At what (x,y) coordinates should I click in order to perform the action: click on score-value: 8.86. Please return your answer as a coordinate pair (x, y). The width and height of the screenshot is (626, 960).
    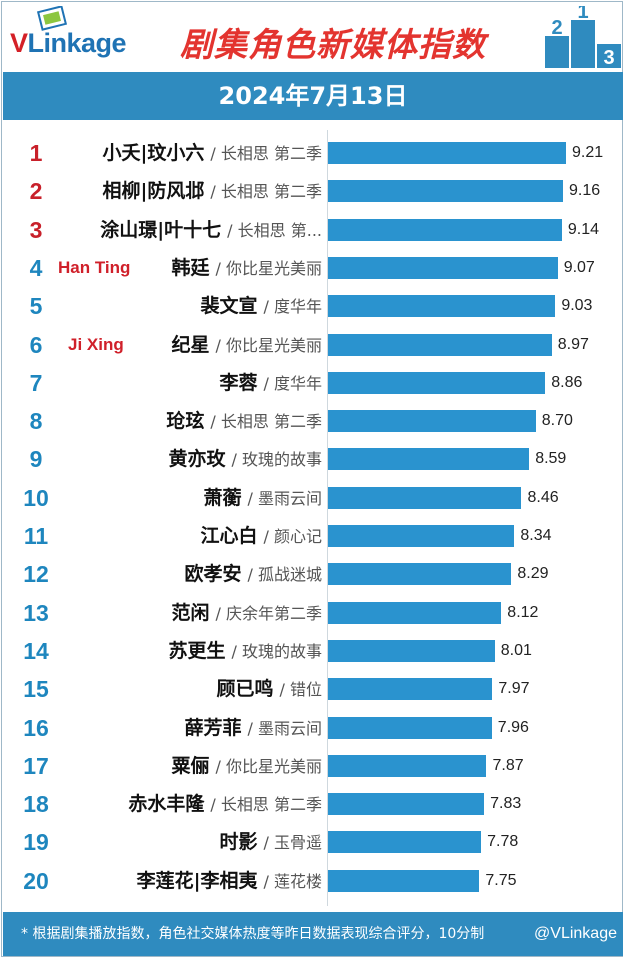
    Looking at the image, I should click on (567, 382).